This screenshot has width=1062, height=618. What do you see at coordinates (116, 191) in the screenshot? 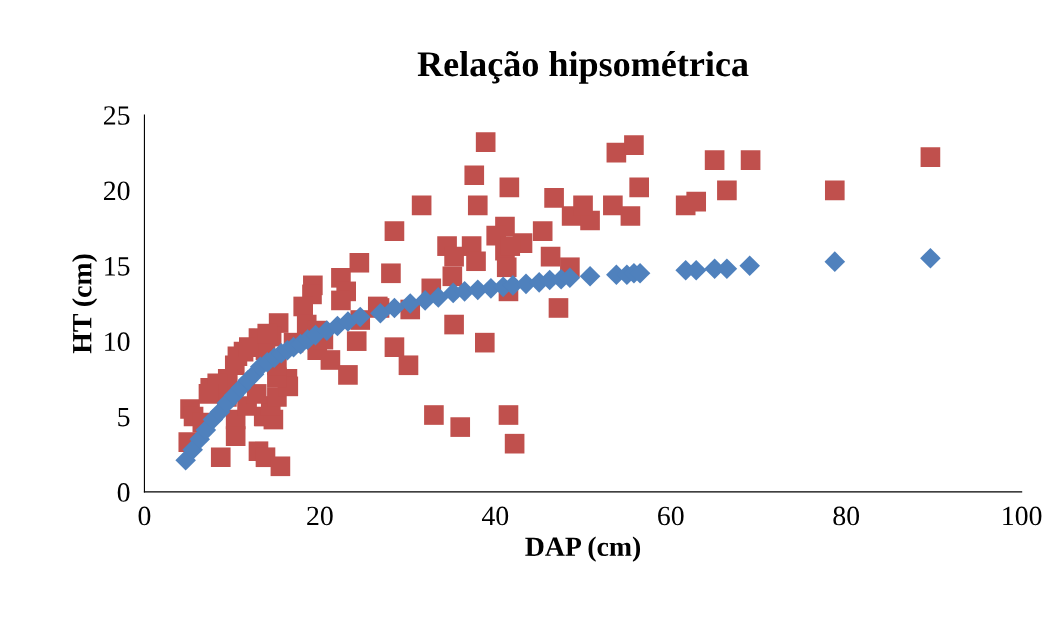
I see `y-tick-label: 20` at bounding box center [116, 191].